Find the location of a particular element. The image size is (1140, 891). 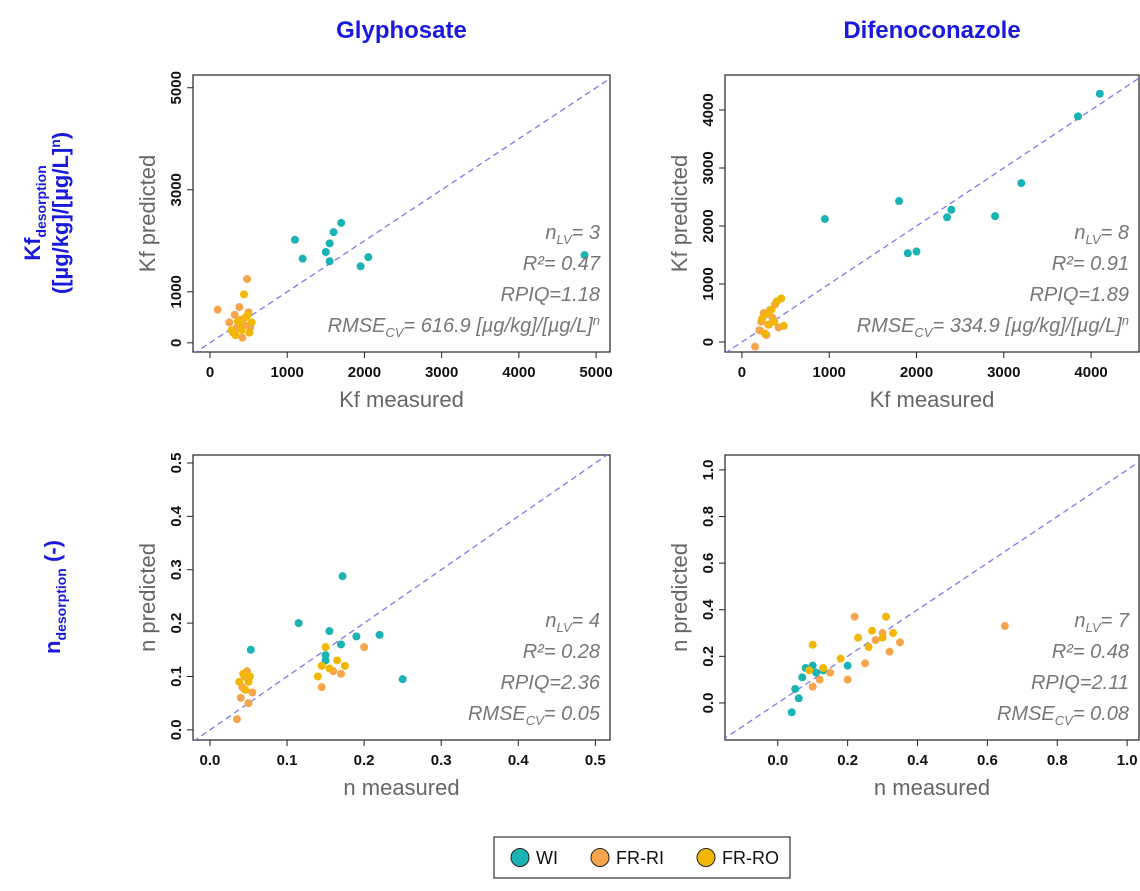

x-tick-label: 0.2 is located at coordinates (847, 760).